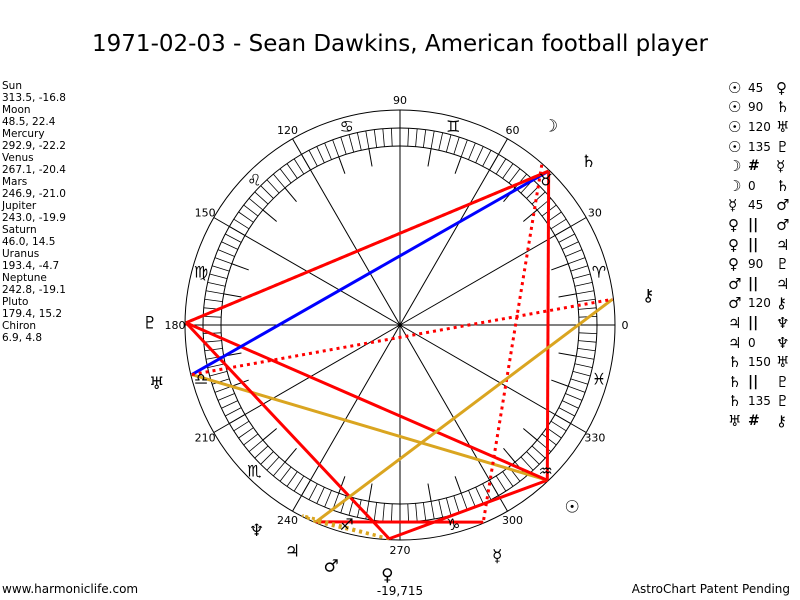 This screenshot has height=600, width=800. I want to click on degree-label: 330, so click(594, 438).